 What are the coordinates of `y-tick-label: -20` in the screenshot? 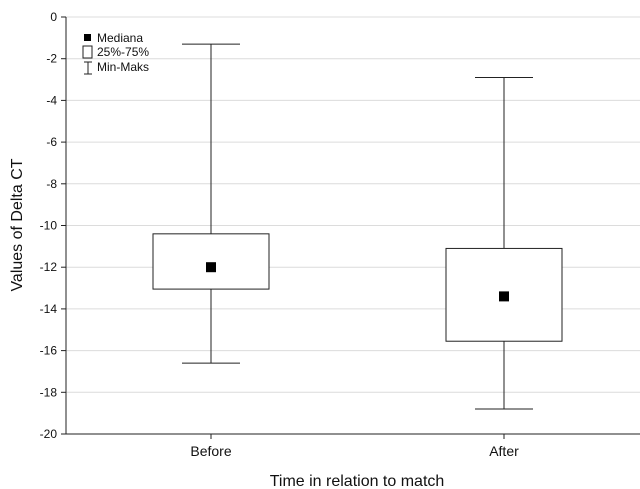 It's located at (49, 434).